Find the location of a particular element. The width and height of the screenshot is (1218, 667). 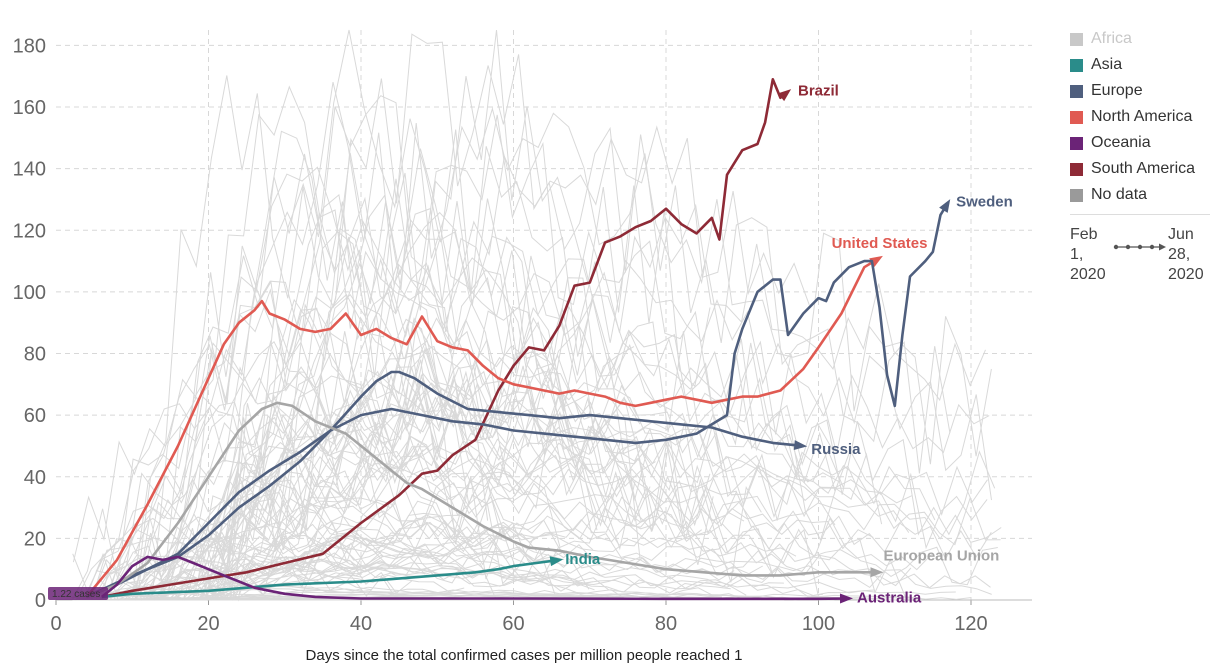

legend-label: North America is located at coordinates (1142, 116).